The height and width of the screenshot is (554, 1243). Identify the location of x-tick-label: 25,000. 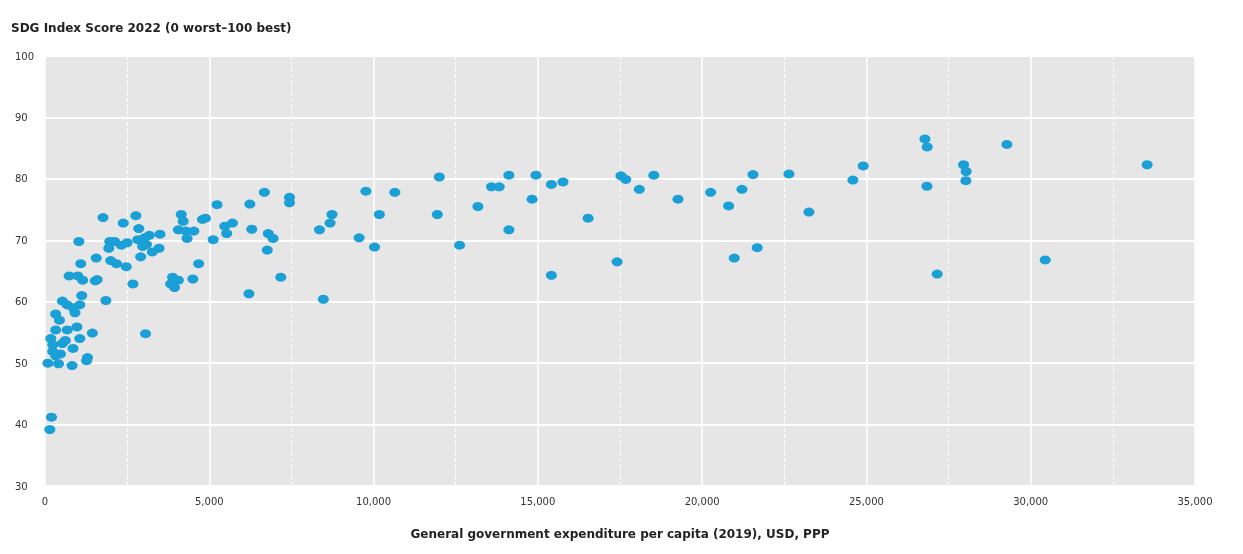
(866, 501).